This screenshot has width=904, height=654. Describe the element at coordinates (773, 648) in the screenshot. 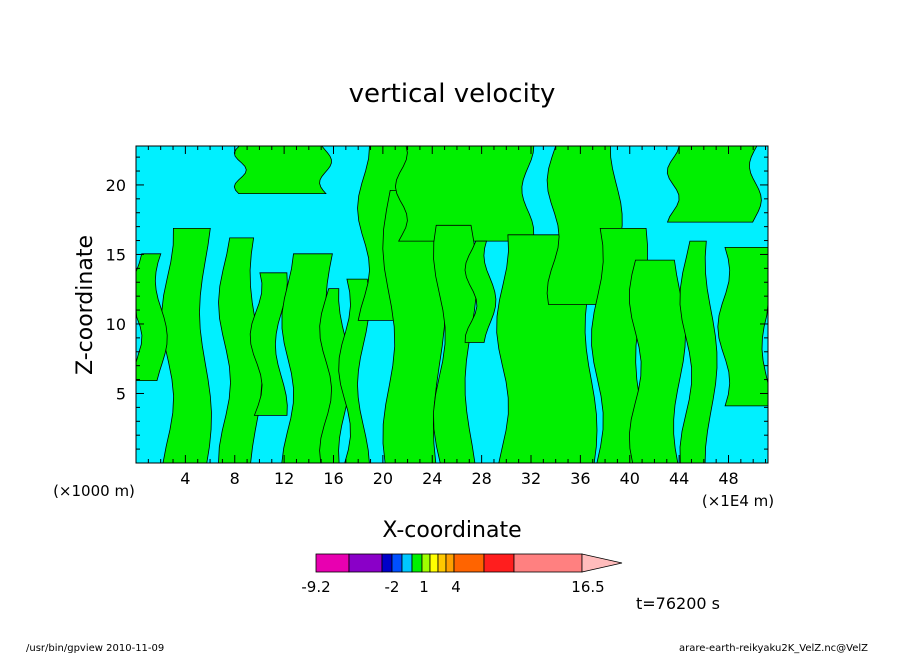

I see `footer-right: arare-earth-reikyaku2K_VelZ.nc@VelZ` at that location.